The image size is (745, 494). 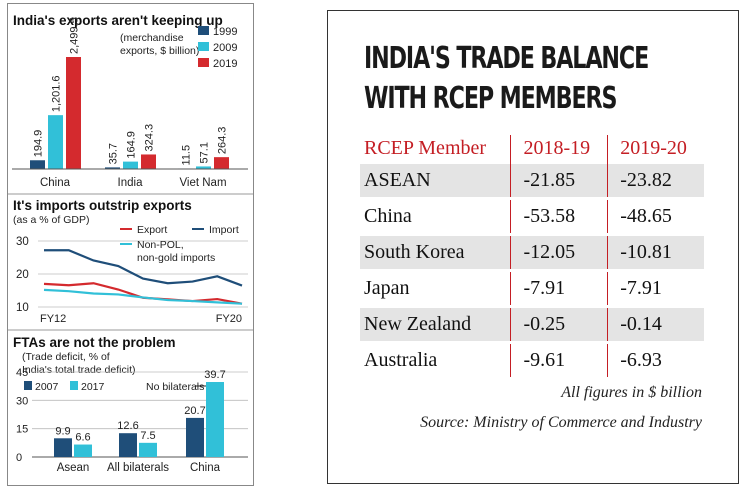 I want to click on x-tick-FY20: FY20, so click(x=229, y=319).